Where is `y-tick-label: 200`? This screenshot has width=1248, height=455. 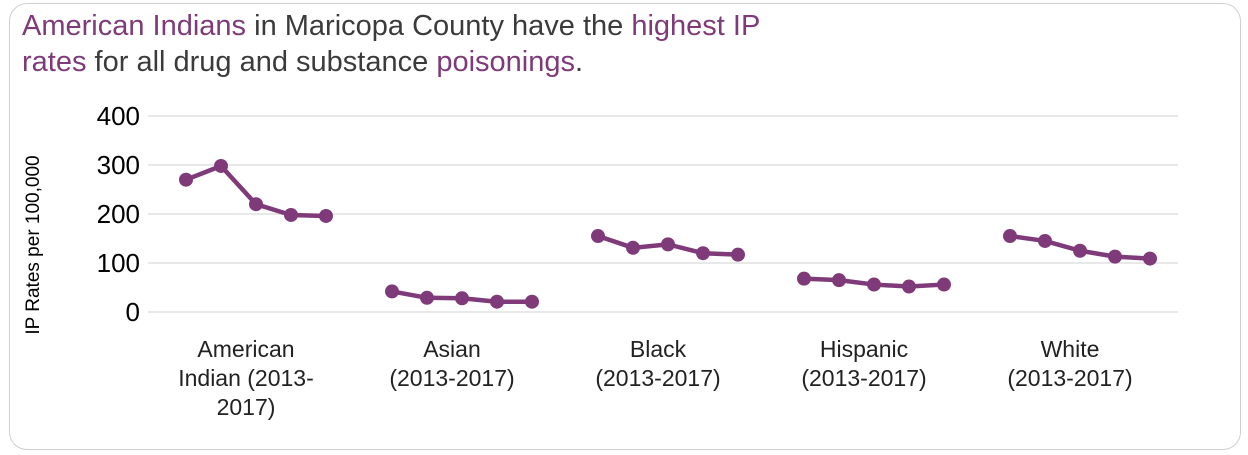 y-tick-label: 200 is located at coordinates (118, 214).